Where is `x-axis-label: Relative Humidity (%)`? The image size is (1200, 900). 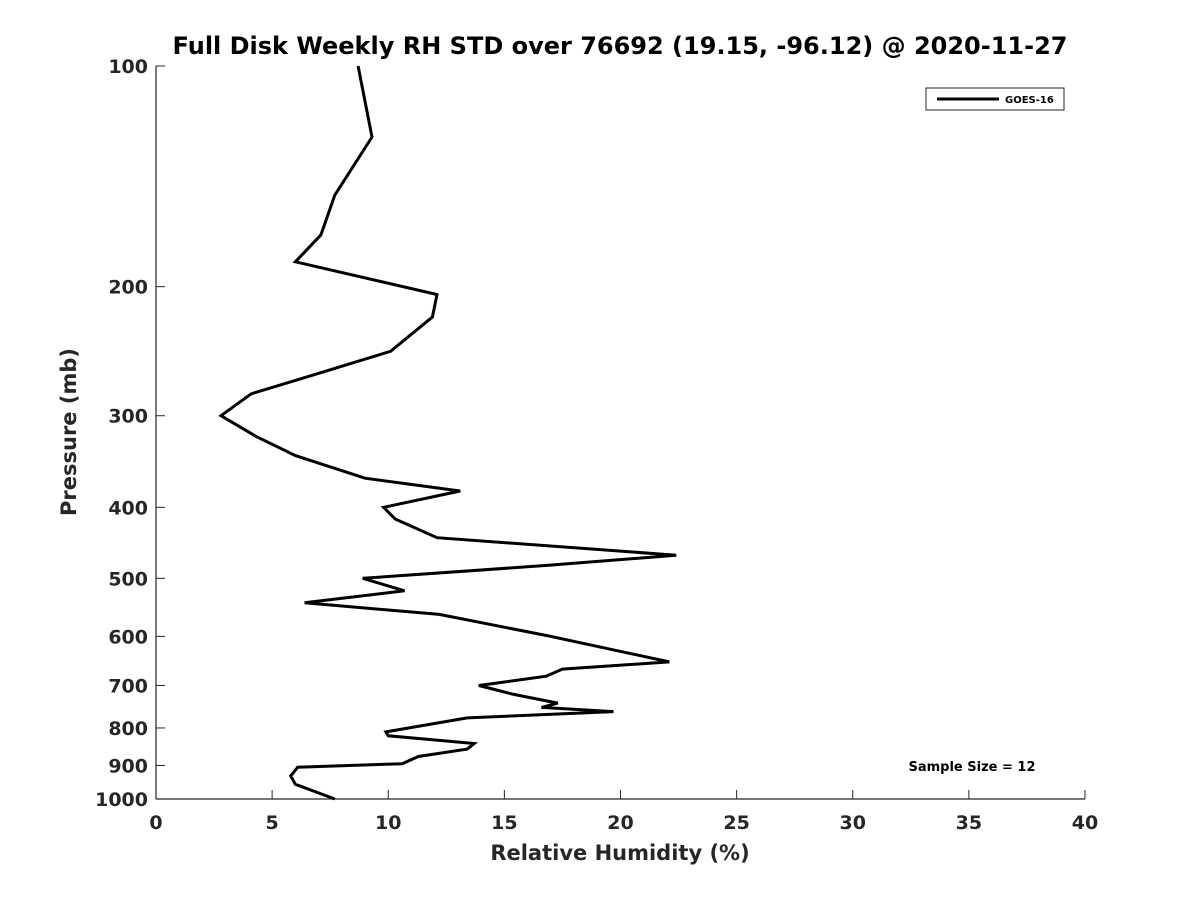 x-axis-label: Relative Humidity (%) is located at coordinates (619, 853).